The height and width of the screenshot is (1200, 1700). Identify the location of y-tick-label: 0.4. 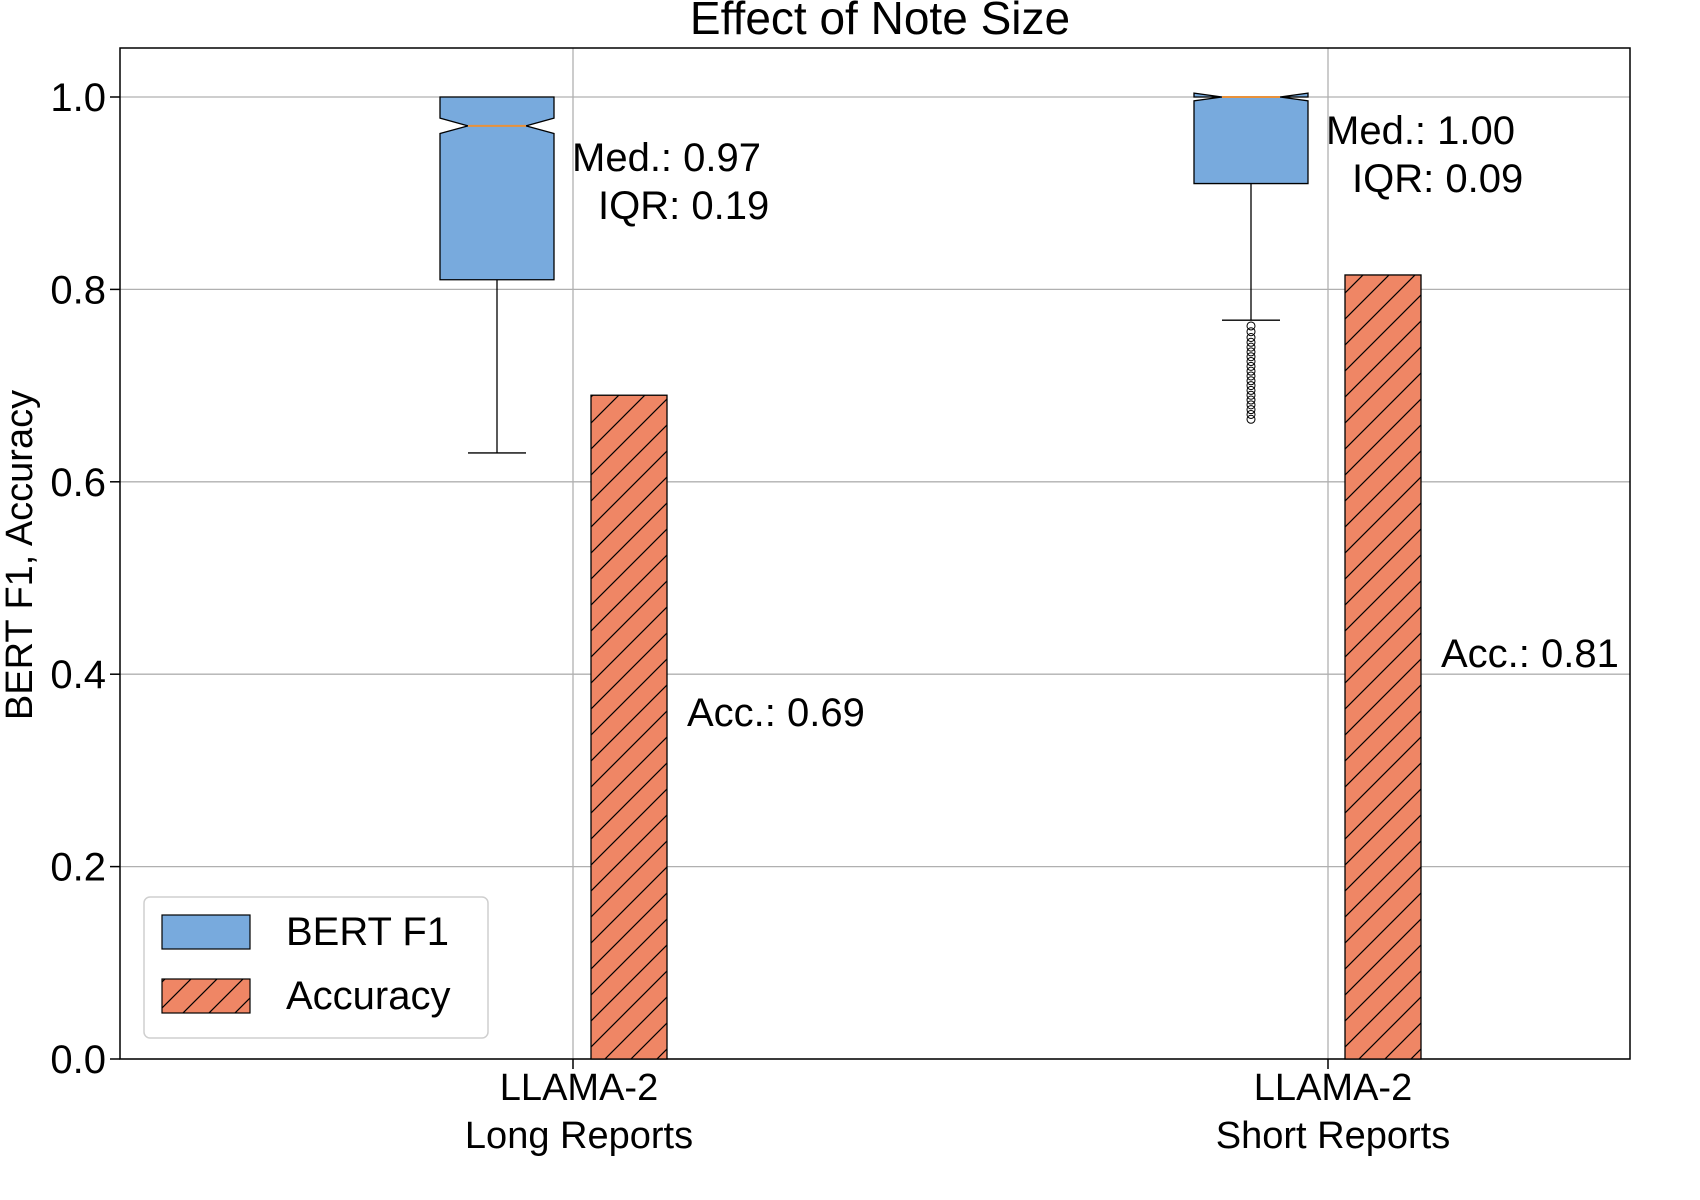
(78, 675).